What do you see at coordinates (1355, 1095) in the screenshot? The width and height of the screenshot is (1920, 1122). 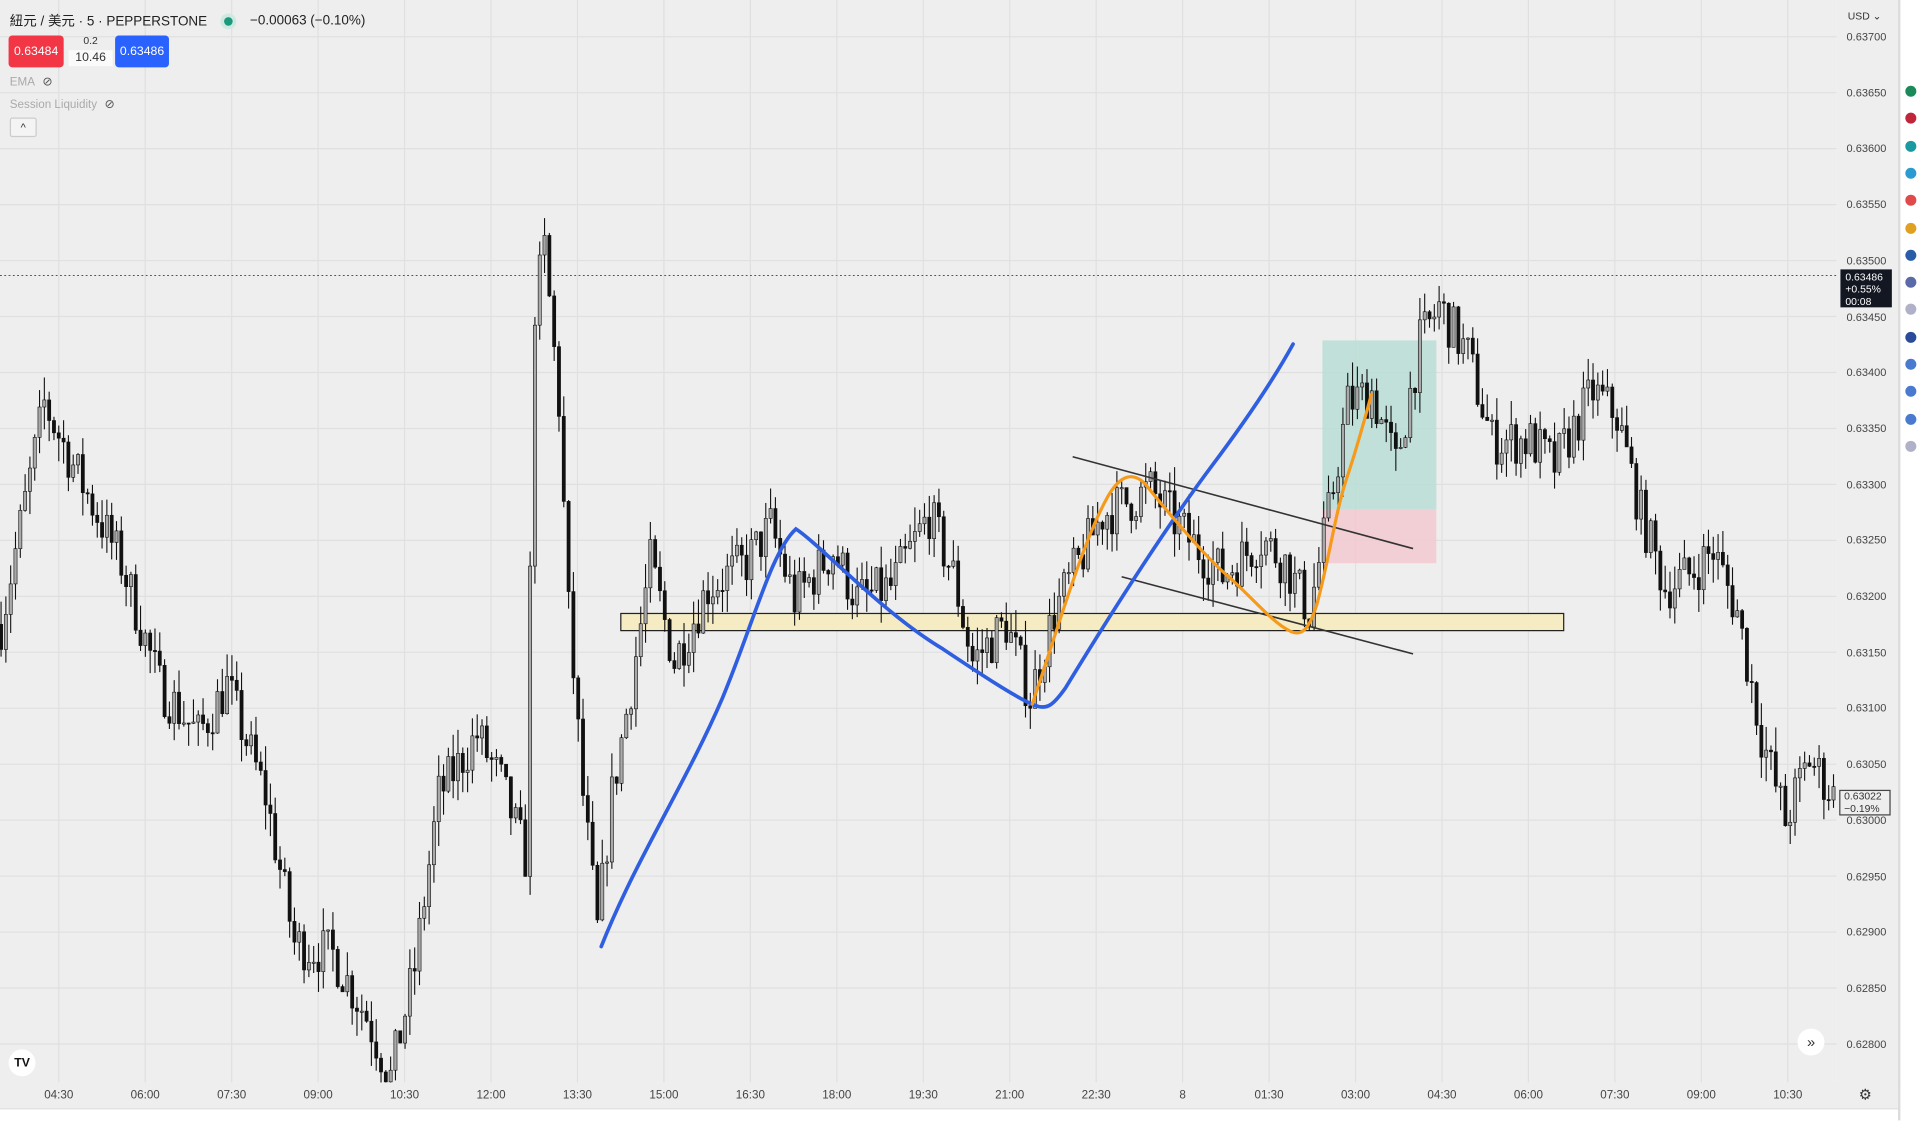 I see `time-tick-label: 03:00` at bounding box center [1355, 1095].